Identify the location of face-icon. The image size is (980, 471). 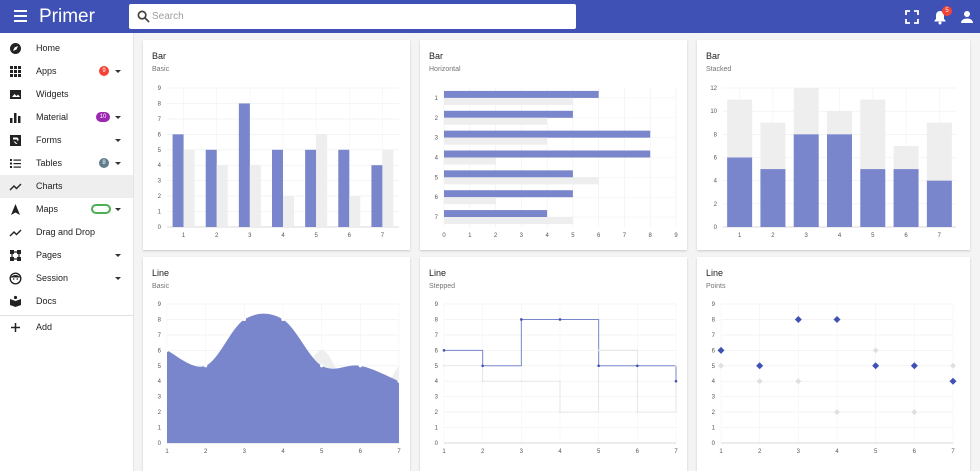
(15, 278).